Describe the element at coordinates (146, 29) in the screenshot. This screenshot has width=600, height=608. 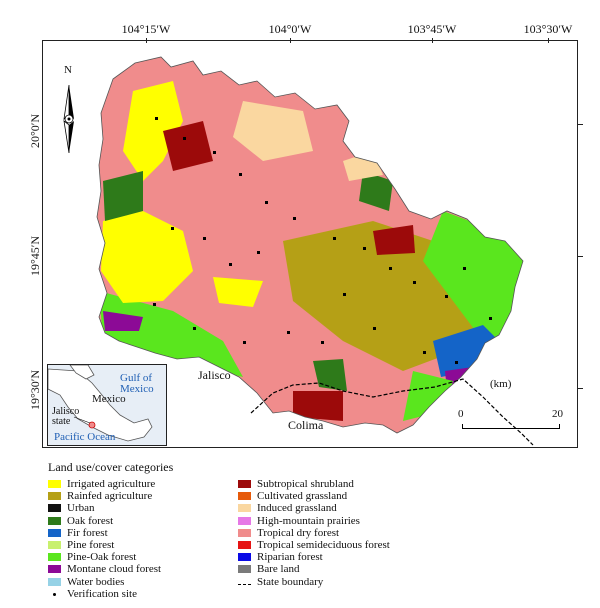
I see `longitude-label: 104°15′W` at that location.